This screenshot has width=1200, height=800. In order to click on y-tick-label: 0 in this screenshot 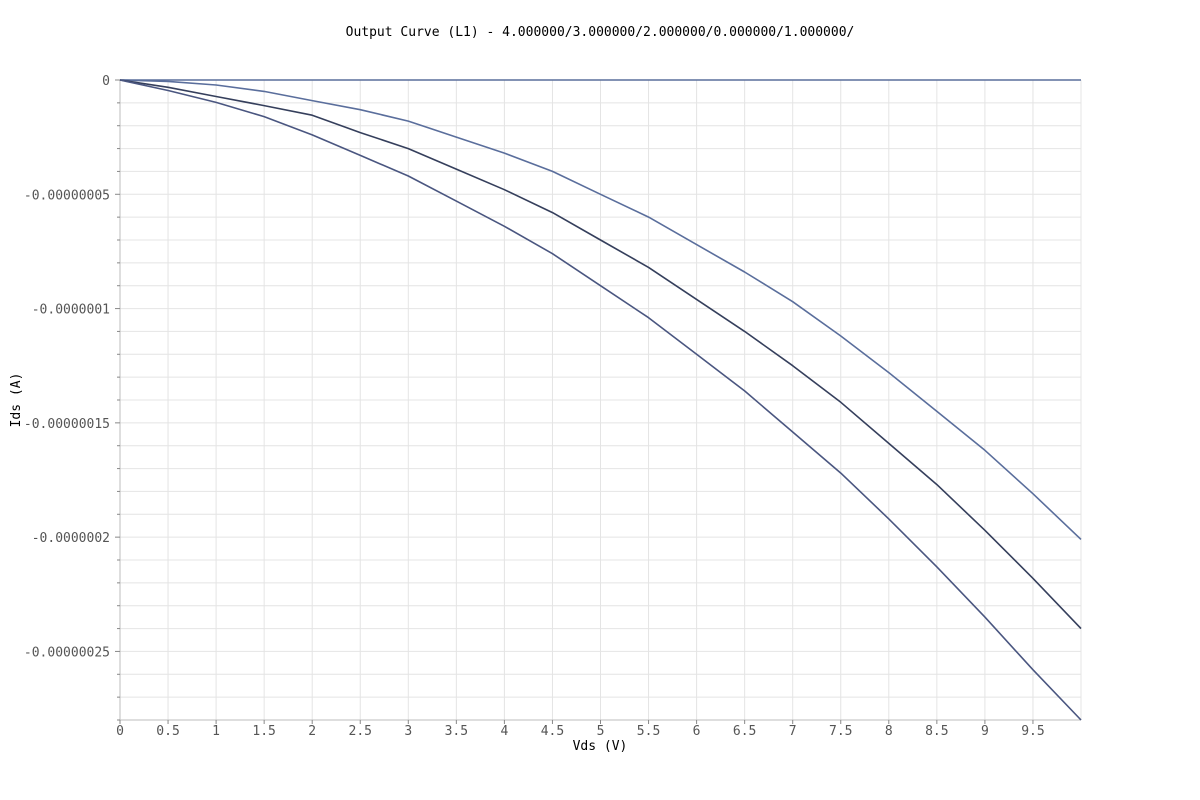, I will do `click(106, 81)`.